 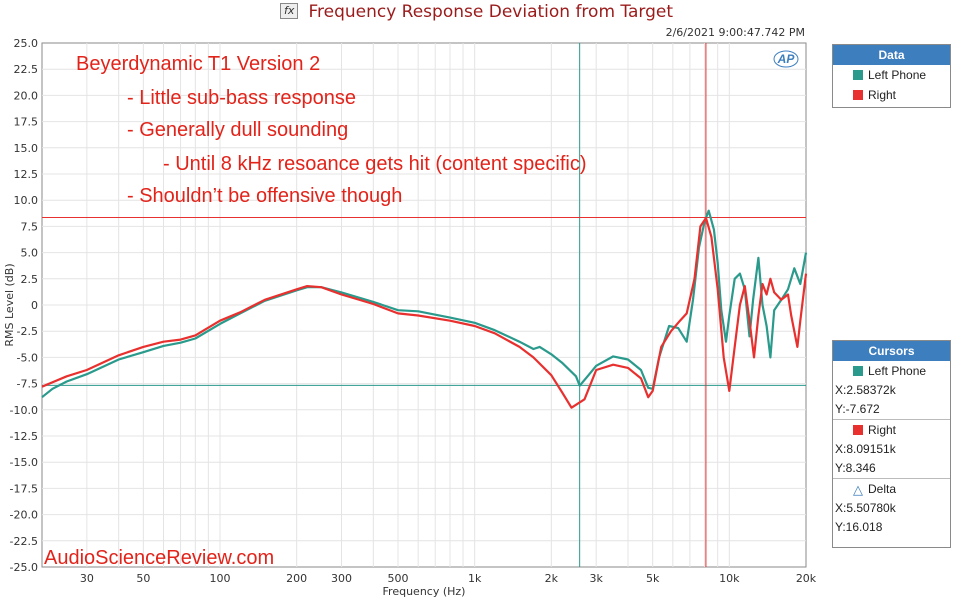 What do you see at coordinates (26, 148) in the screenshot?
I see `y-tick-label: 15.0` at bounding box center [26, 148].